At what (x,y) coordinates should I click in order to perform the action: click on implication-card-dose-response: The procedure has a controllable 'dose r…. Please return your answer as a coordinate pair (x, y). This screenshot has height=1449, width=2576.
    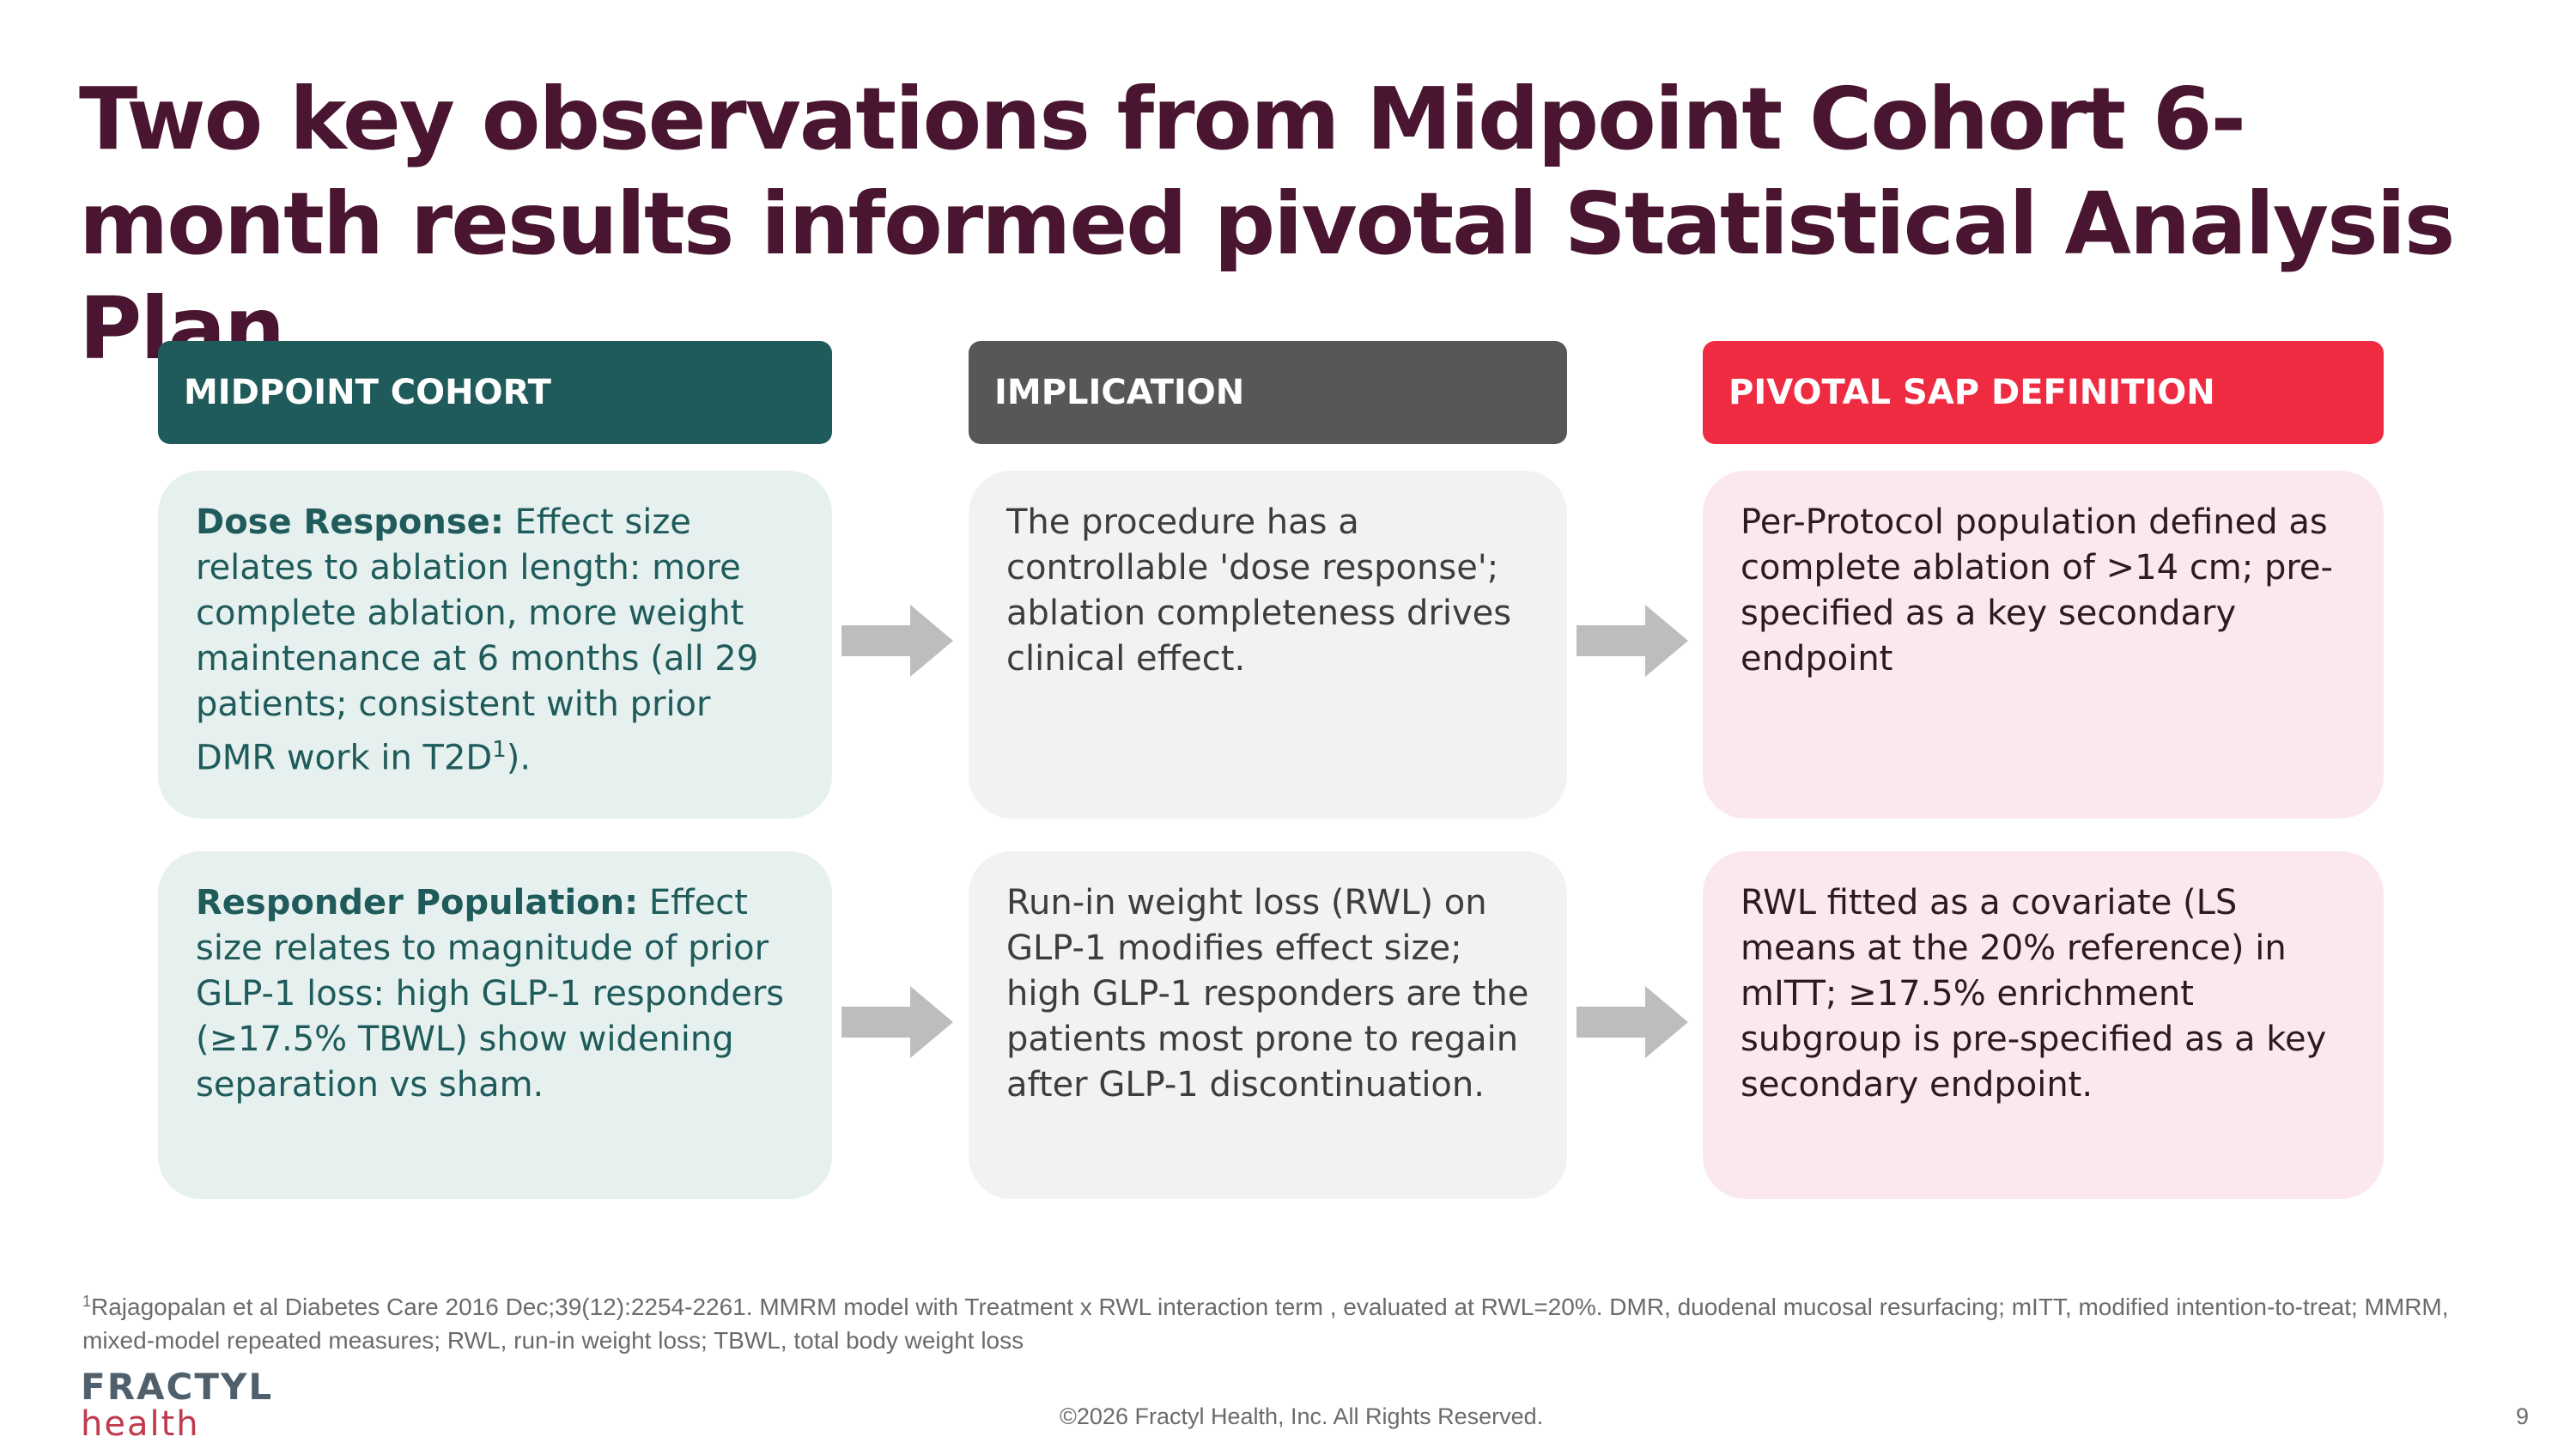
    Looking at the image, I should click on (1268, 645).